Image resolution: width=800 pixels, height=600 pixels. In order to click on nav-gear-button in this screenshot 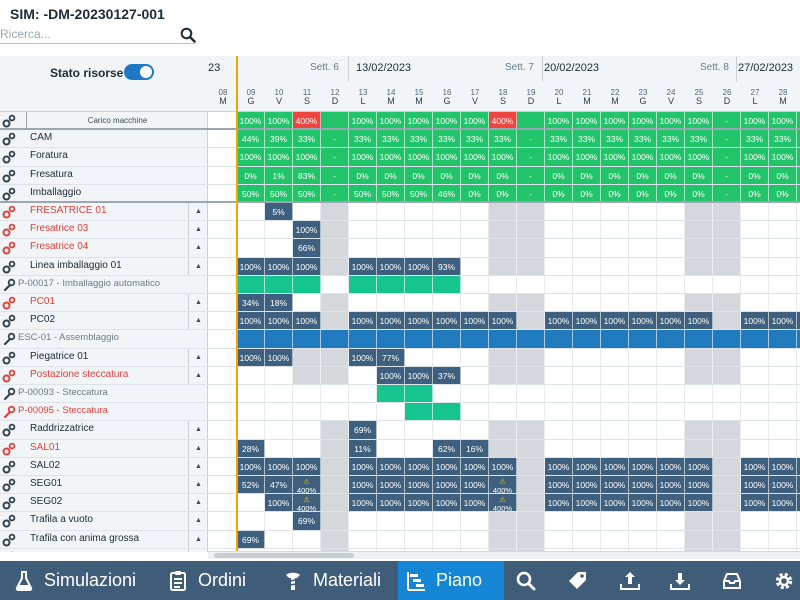, I will do `click(784, 580)`.